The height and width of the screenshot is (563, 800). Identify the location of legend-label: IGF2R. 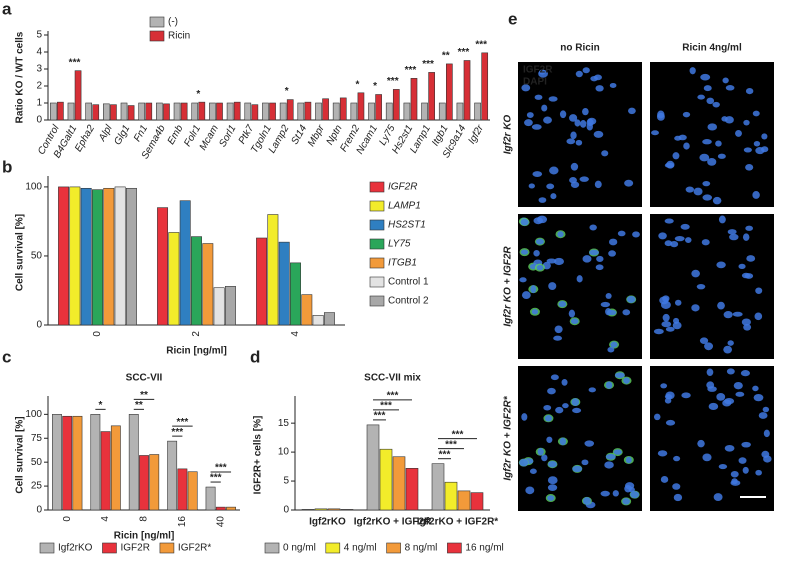
(402, 187).